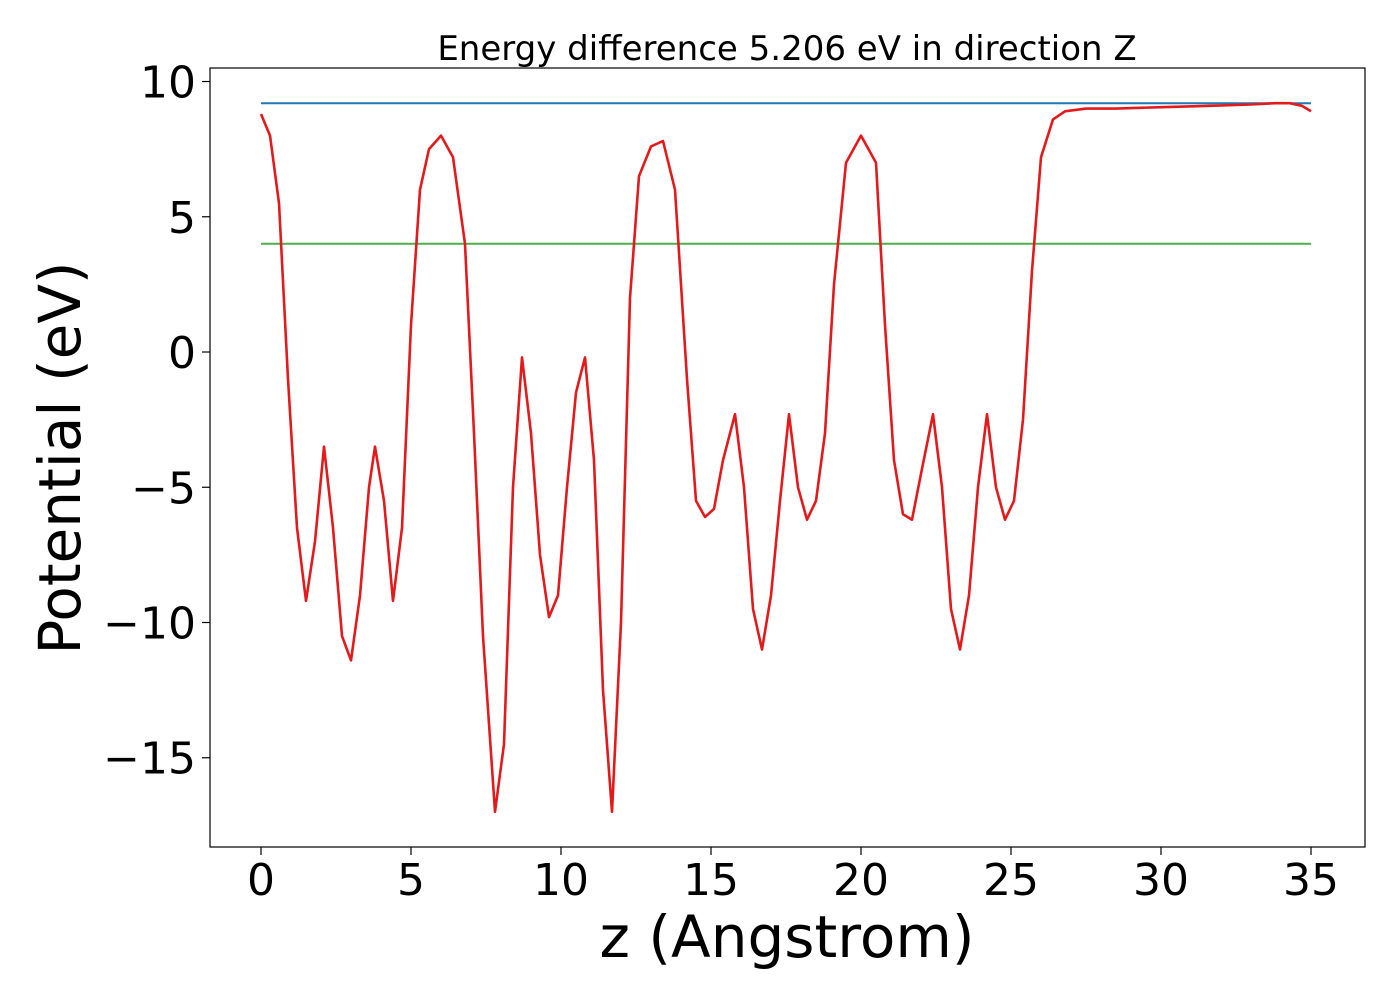 Image resolution: width=1400 pixels, height=1000 pixels. I want to click on x-tick-label: 10, so click(561, 880).